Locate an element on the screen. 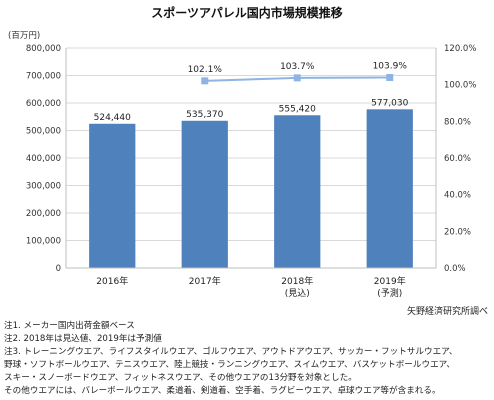 The width and height of the screenshot is (494, 400). x-tick-label: 2017年 is located at coordinates (205, 281).